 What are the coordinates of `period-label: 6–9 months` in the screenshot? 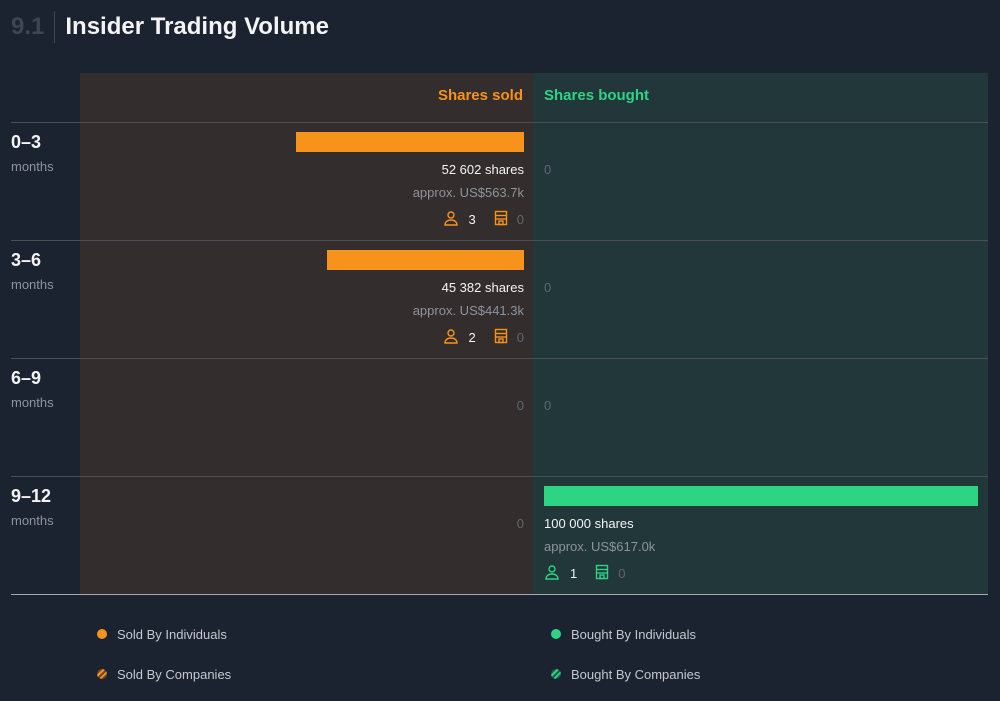 It's located at (32, 388).